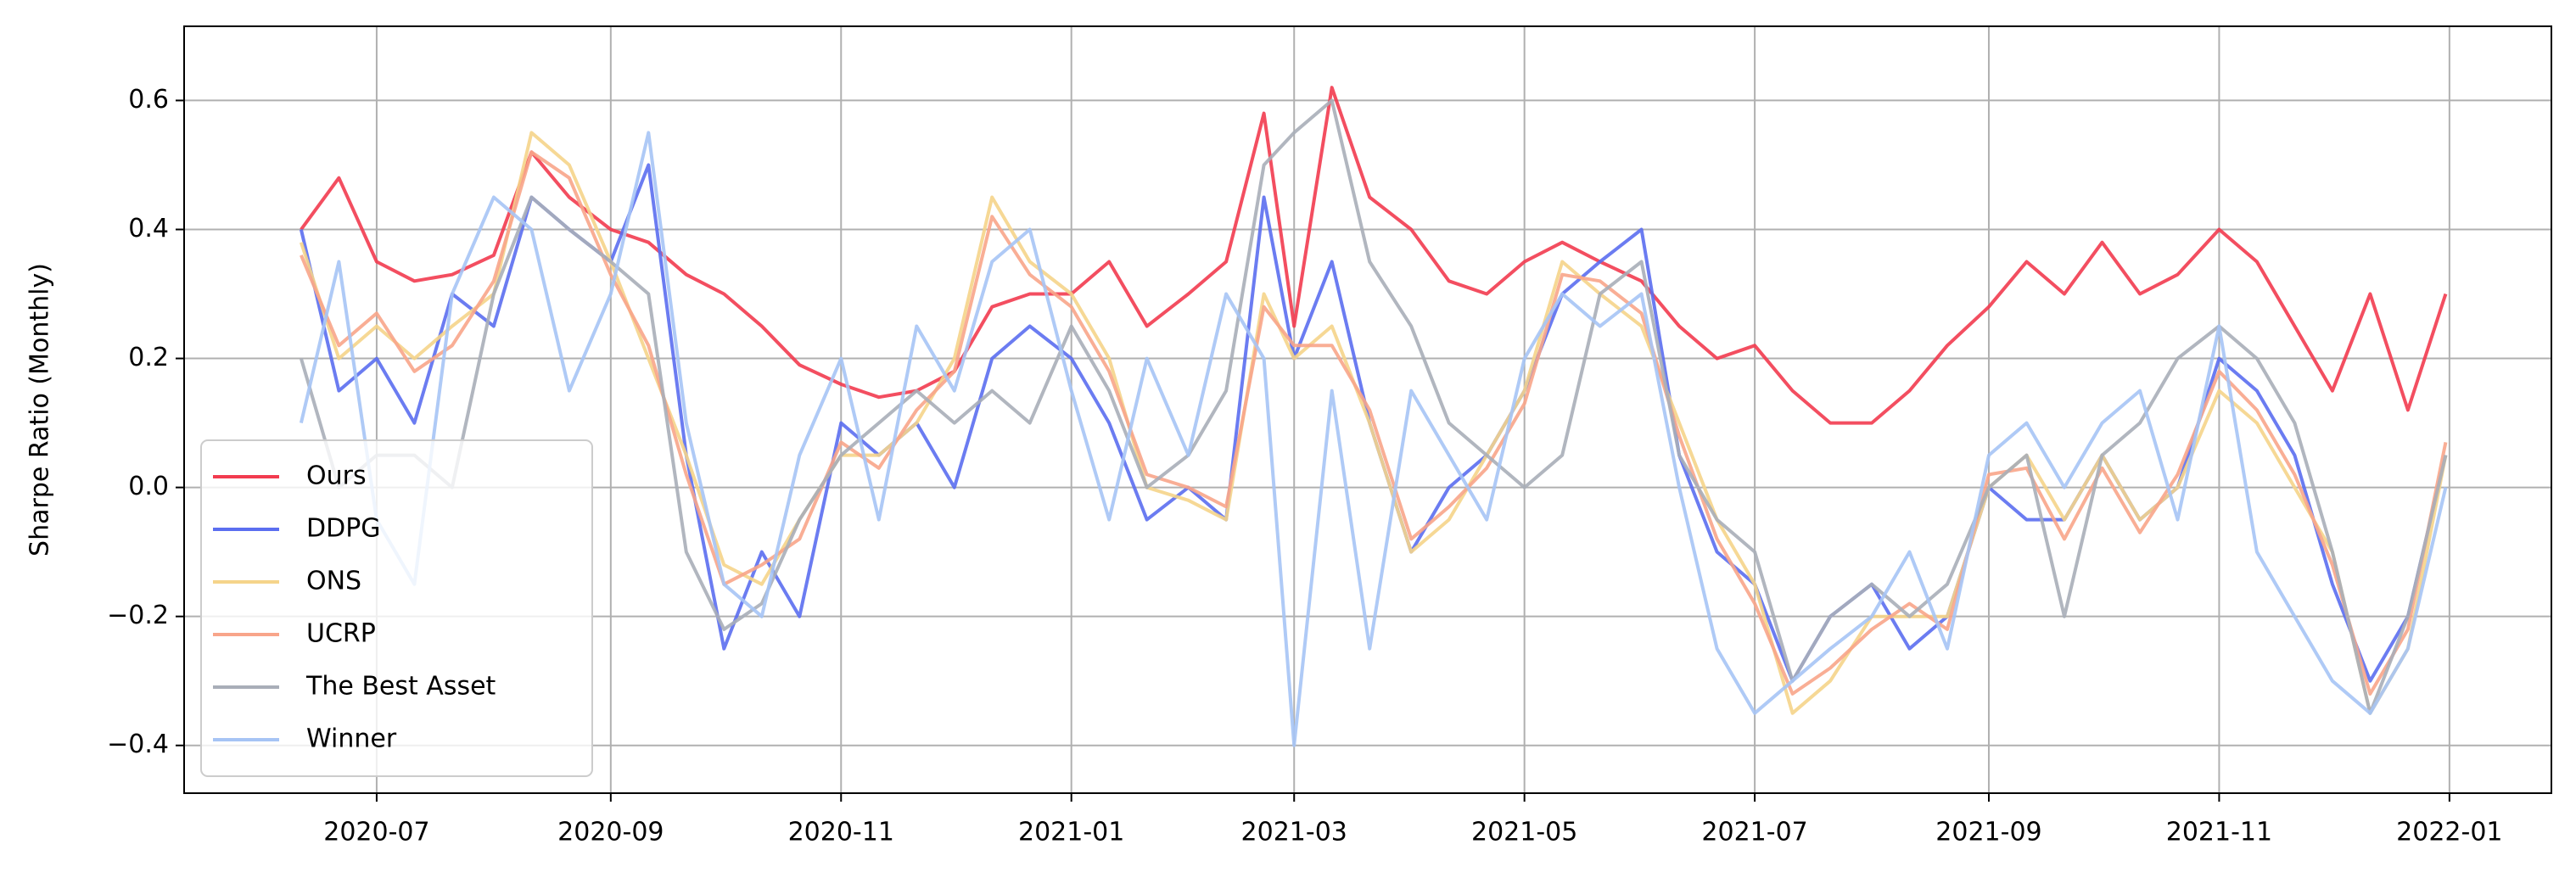  Describe the element at coordinates (336, 476) in the screenshot. I see `legend-label: Ours` at that location.